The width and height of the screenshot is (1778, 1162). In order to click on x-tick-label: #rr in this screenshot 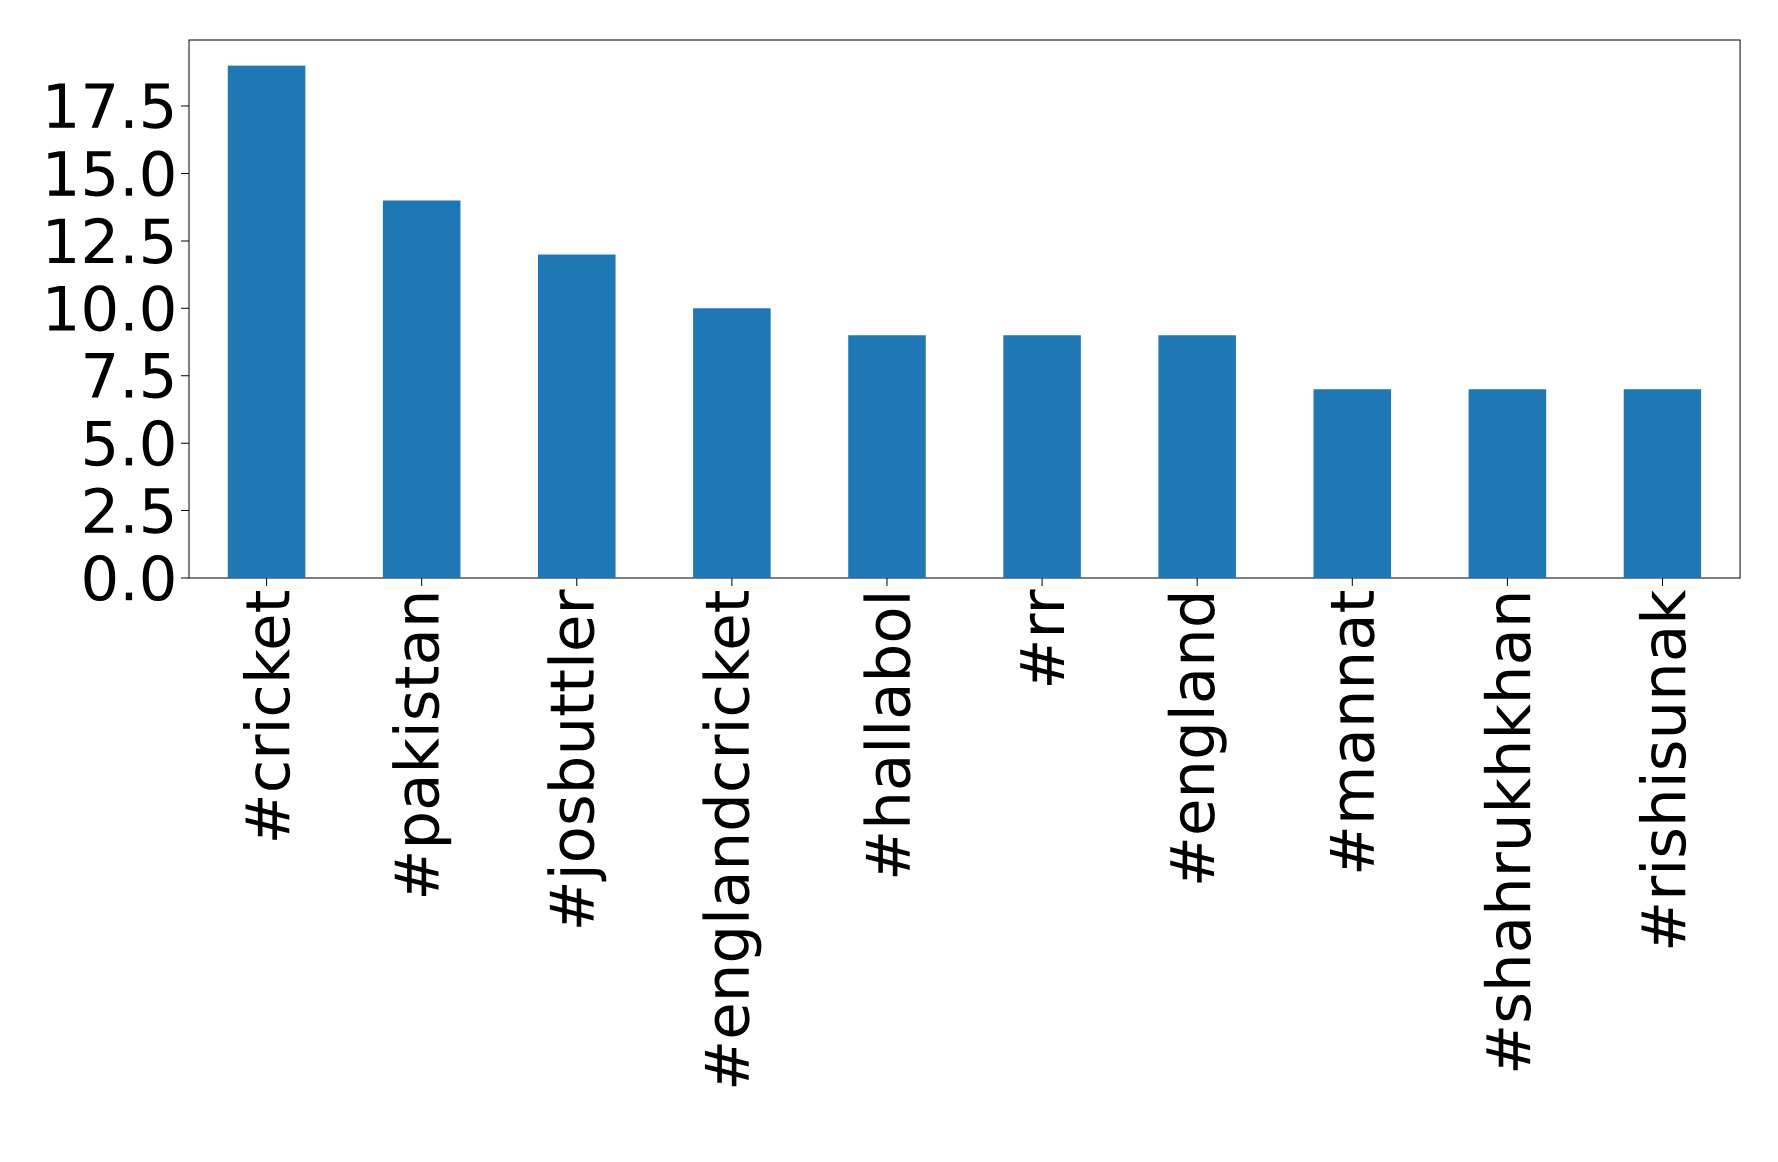, I will do `click(1042, 637)`.